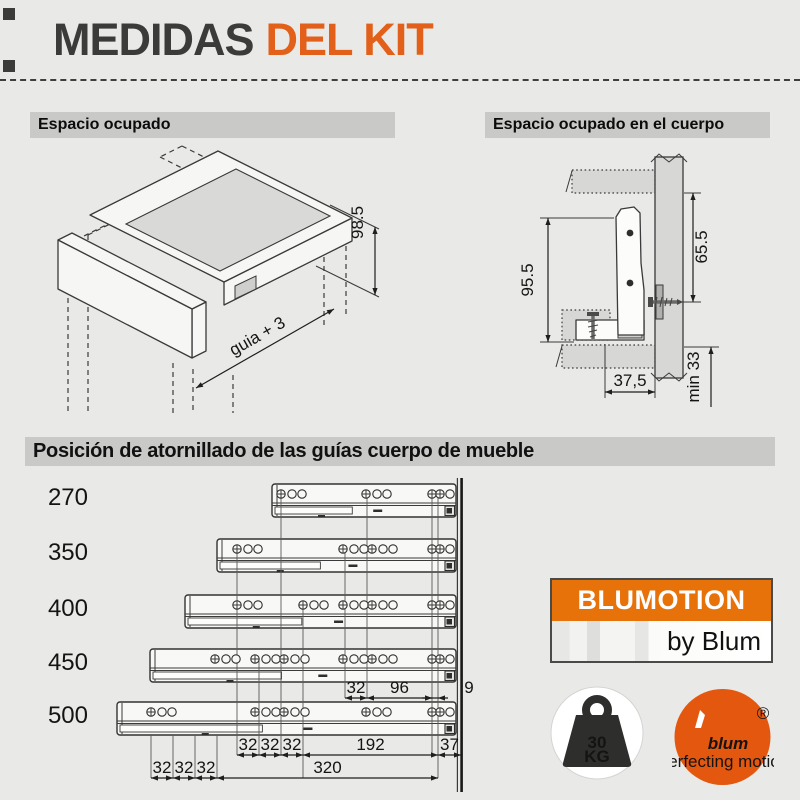 The height and width of the screenshot is (800, 800). I want to click on mounting-bracket, so click(610, 273).